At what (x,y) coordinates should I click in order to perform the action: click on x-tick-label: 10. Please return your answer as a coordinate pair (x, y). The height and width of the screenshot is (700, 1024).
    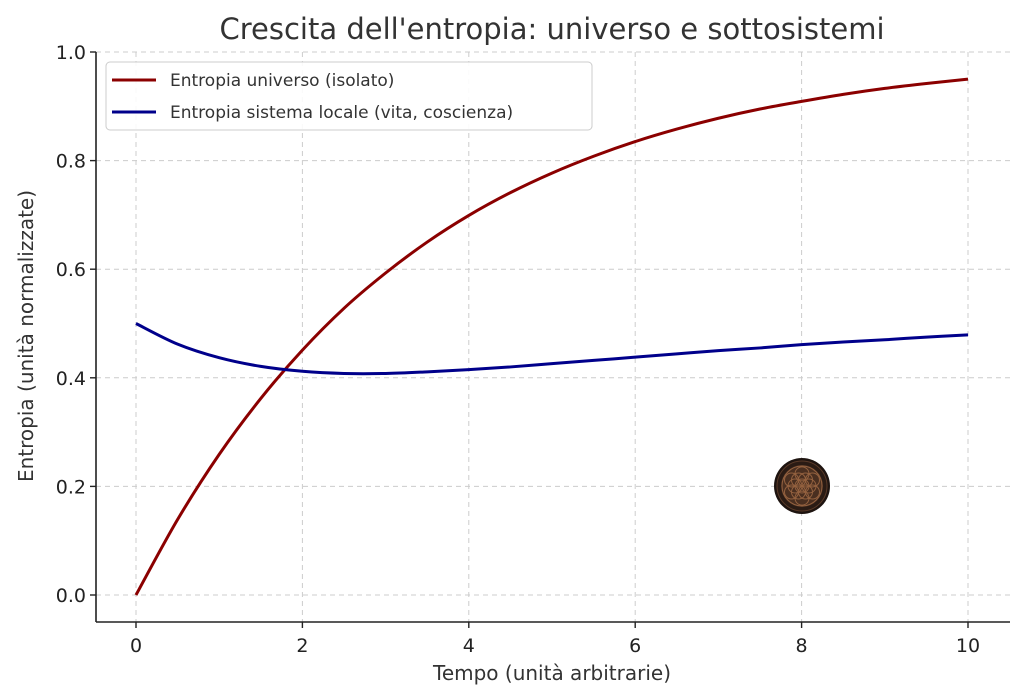
    Looking at the image, I should click on (968, 646).